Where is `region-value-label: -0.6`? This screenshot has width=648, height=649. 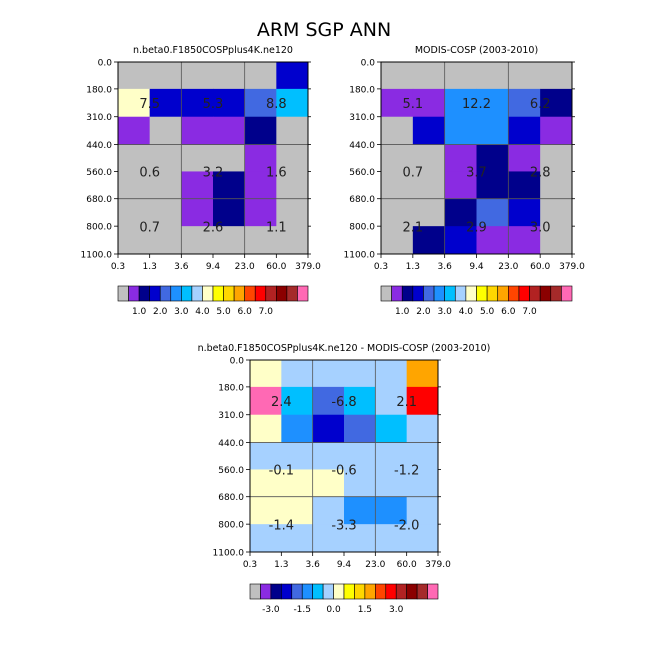
region-value-label: -0.6 is located at coordinates (343, 471).